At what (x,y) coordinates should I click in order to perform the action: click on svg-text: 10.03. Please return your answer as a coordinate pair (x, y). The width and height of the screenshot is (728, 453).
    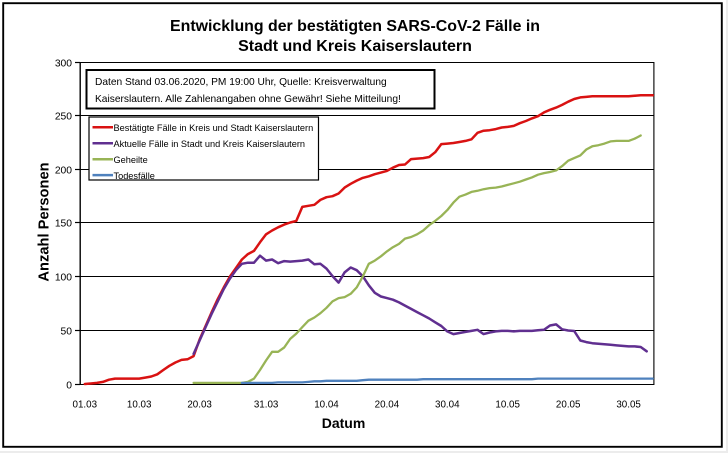
    Looking at the image, I should click on (139, 405).